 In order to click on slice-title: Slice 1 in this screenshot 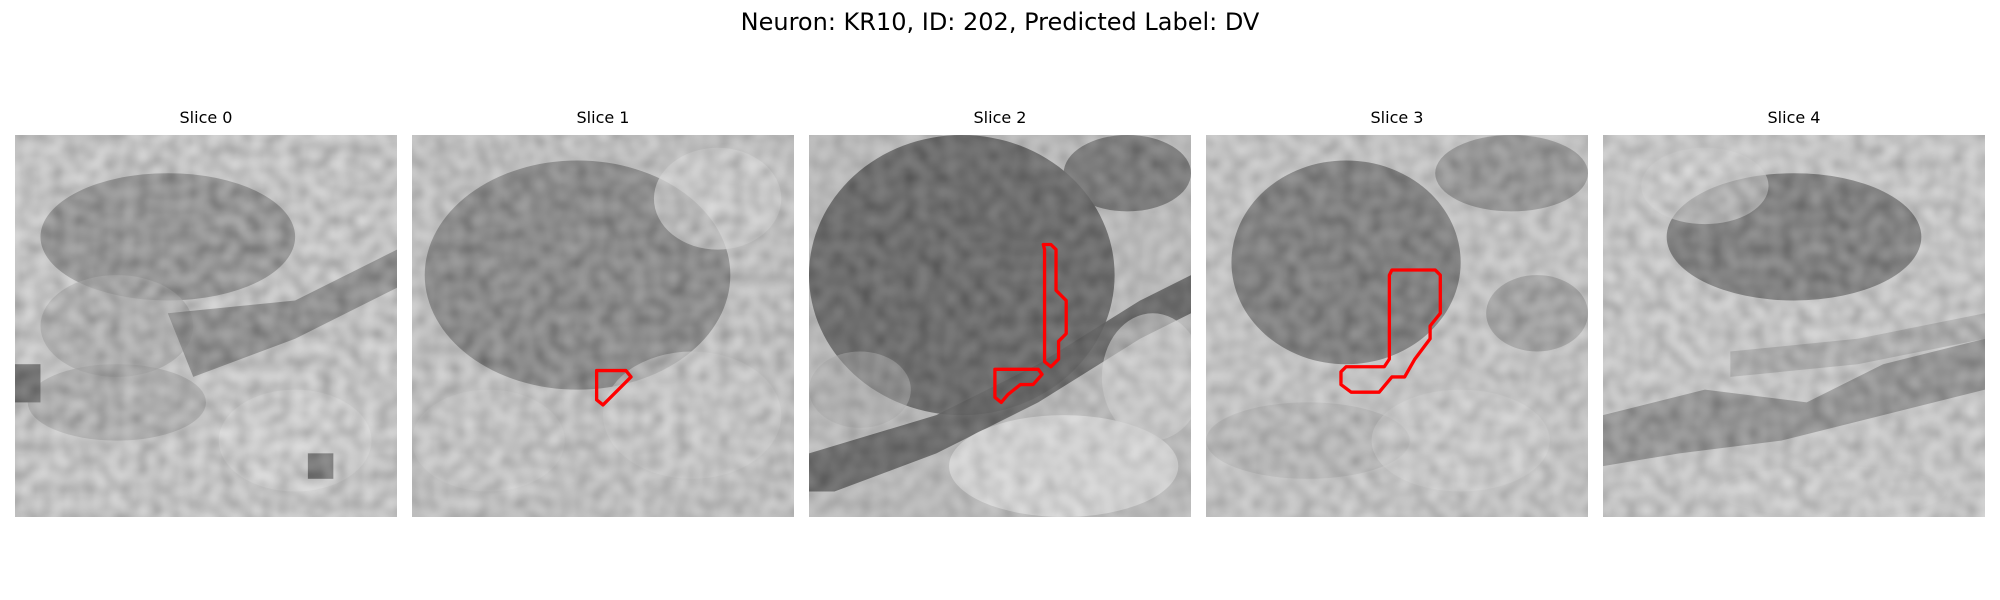, I will do `click(603, 117)`.